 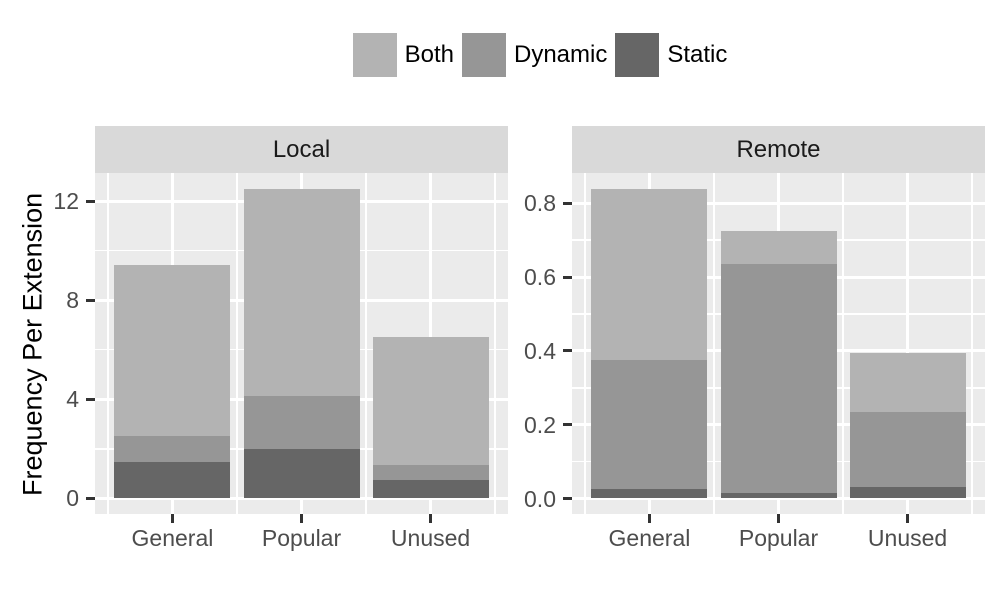 What do you see at coordinates (697, 54) in the screenshot?
I see `legend-label-static: Static` at bounding box center [697, 54].